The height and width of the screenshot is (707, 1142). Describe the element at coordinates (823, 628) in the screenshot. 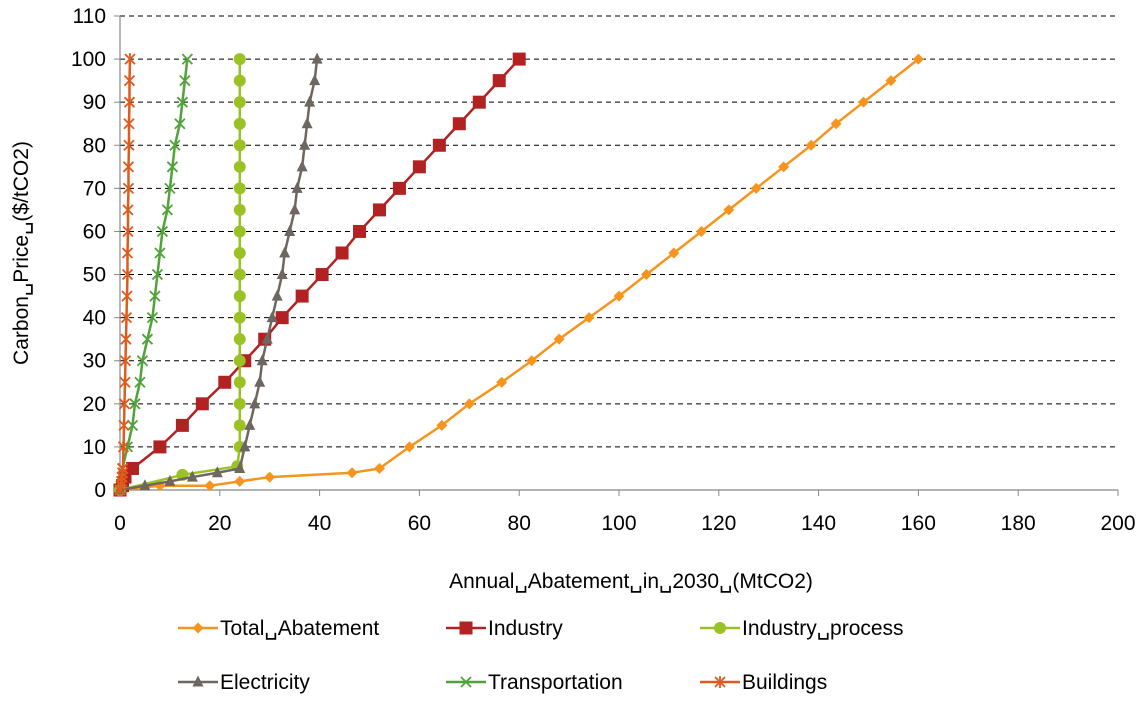

I see `legend-label: Industry␣process` at that location.